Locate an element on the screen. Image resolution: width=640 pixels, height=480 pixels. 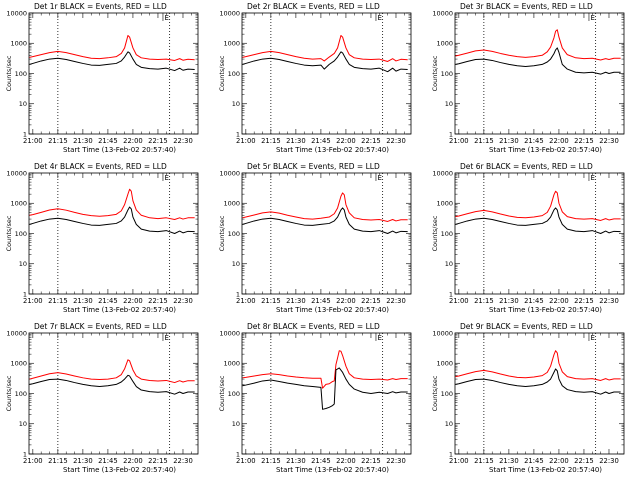
panel-title: Det 4r BLACK = Events, RED = LLD is located at coordinates (100, 166).